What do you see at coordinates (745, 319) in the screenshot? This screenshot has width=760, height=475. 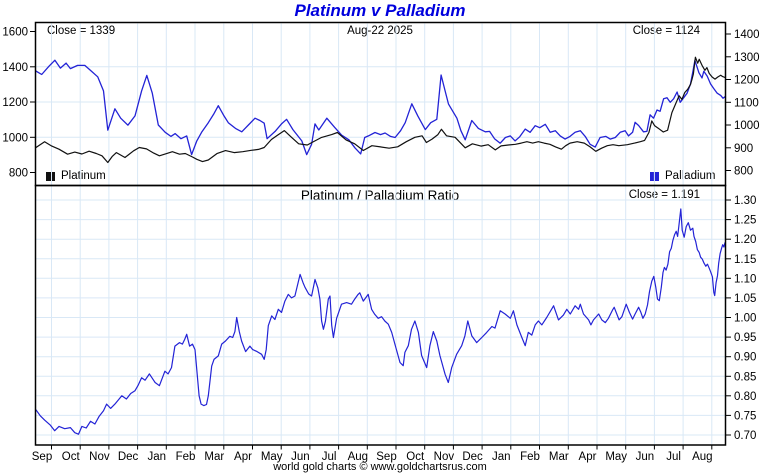 I see `ratio-axis-label: 1.00` at bounding box center [745, 319].